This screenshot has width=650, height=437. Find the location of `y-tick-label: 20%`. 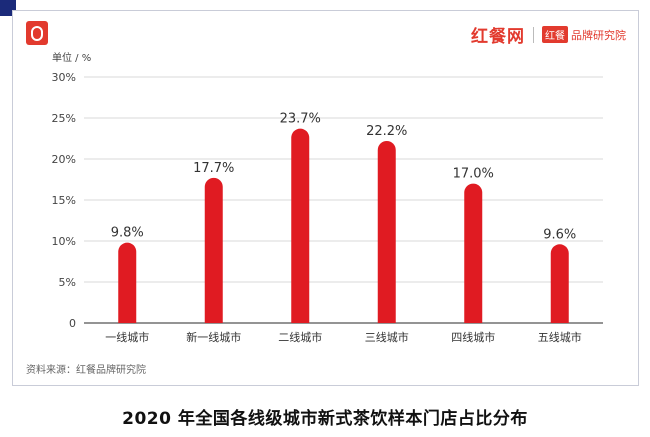

y-tick-label: 20% is located at coordinates (64, 159).